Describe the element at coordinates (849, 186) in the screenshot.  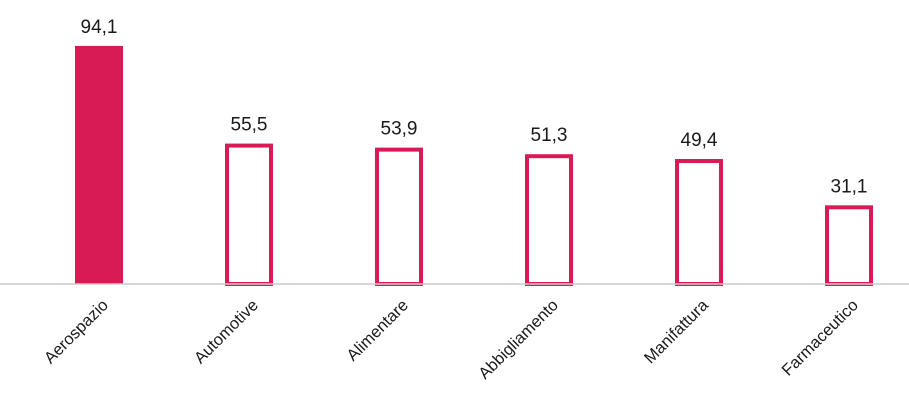
I see `value-label-farmaceutico: 31,1` at that location.